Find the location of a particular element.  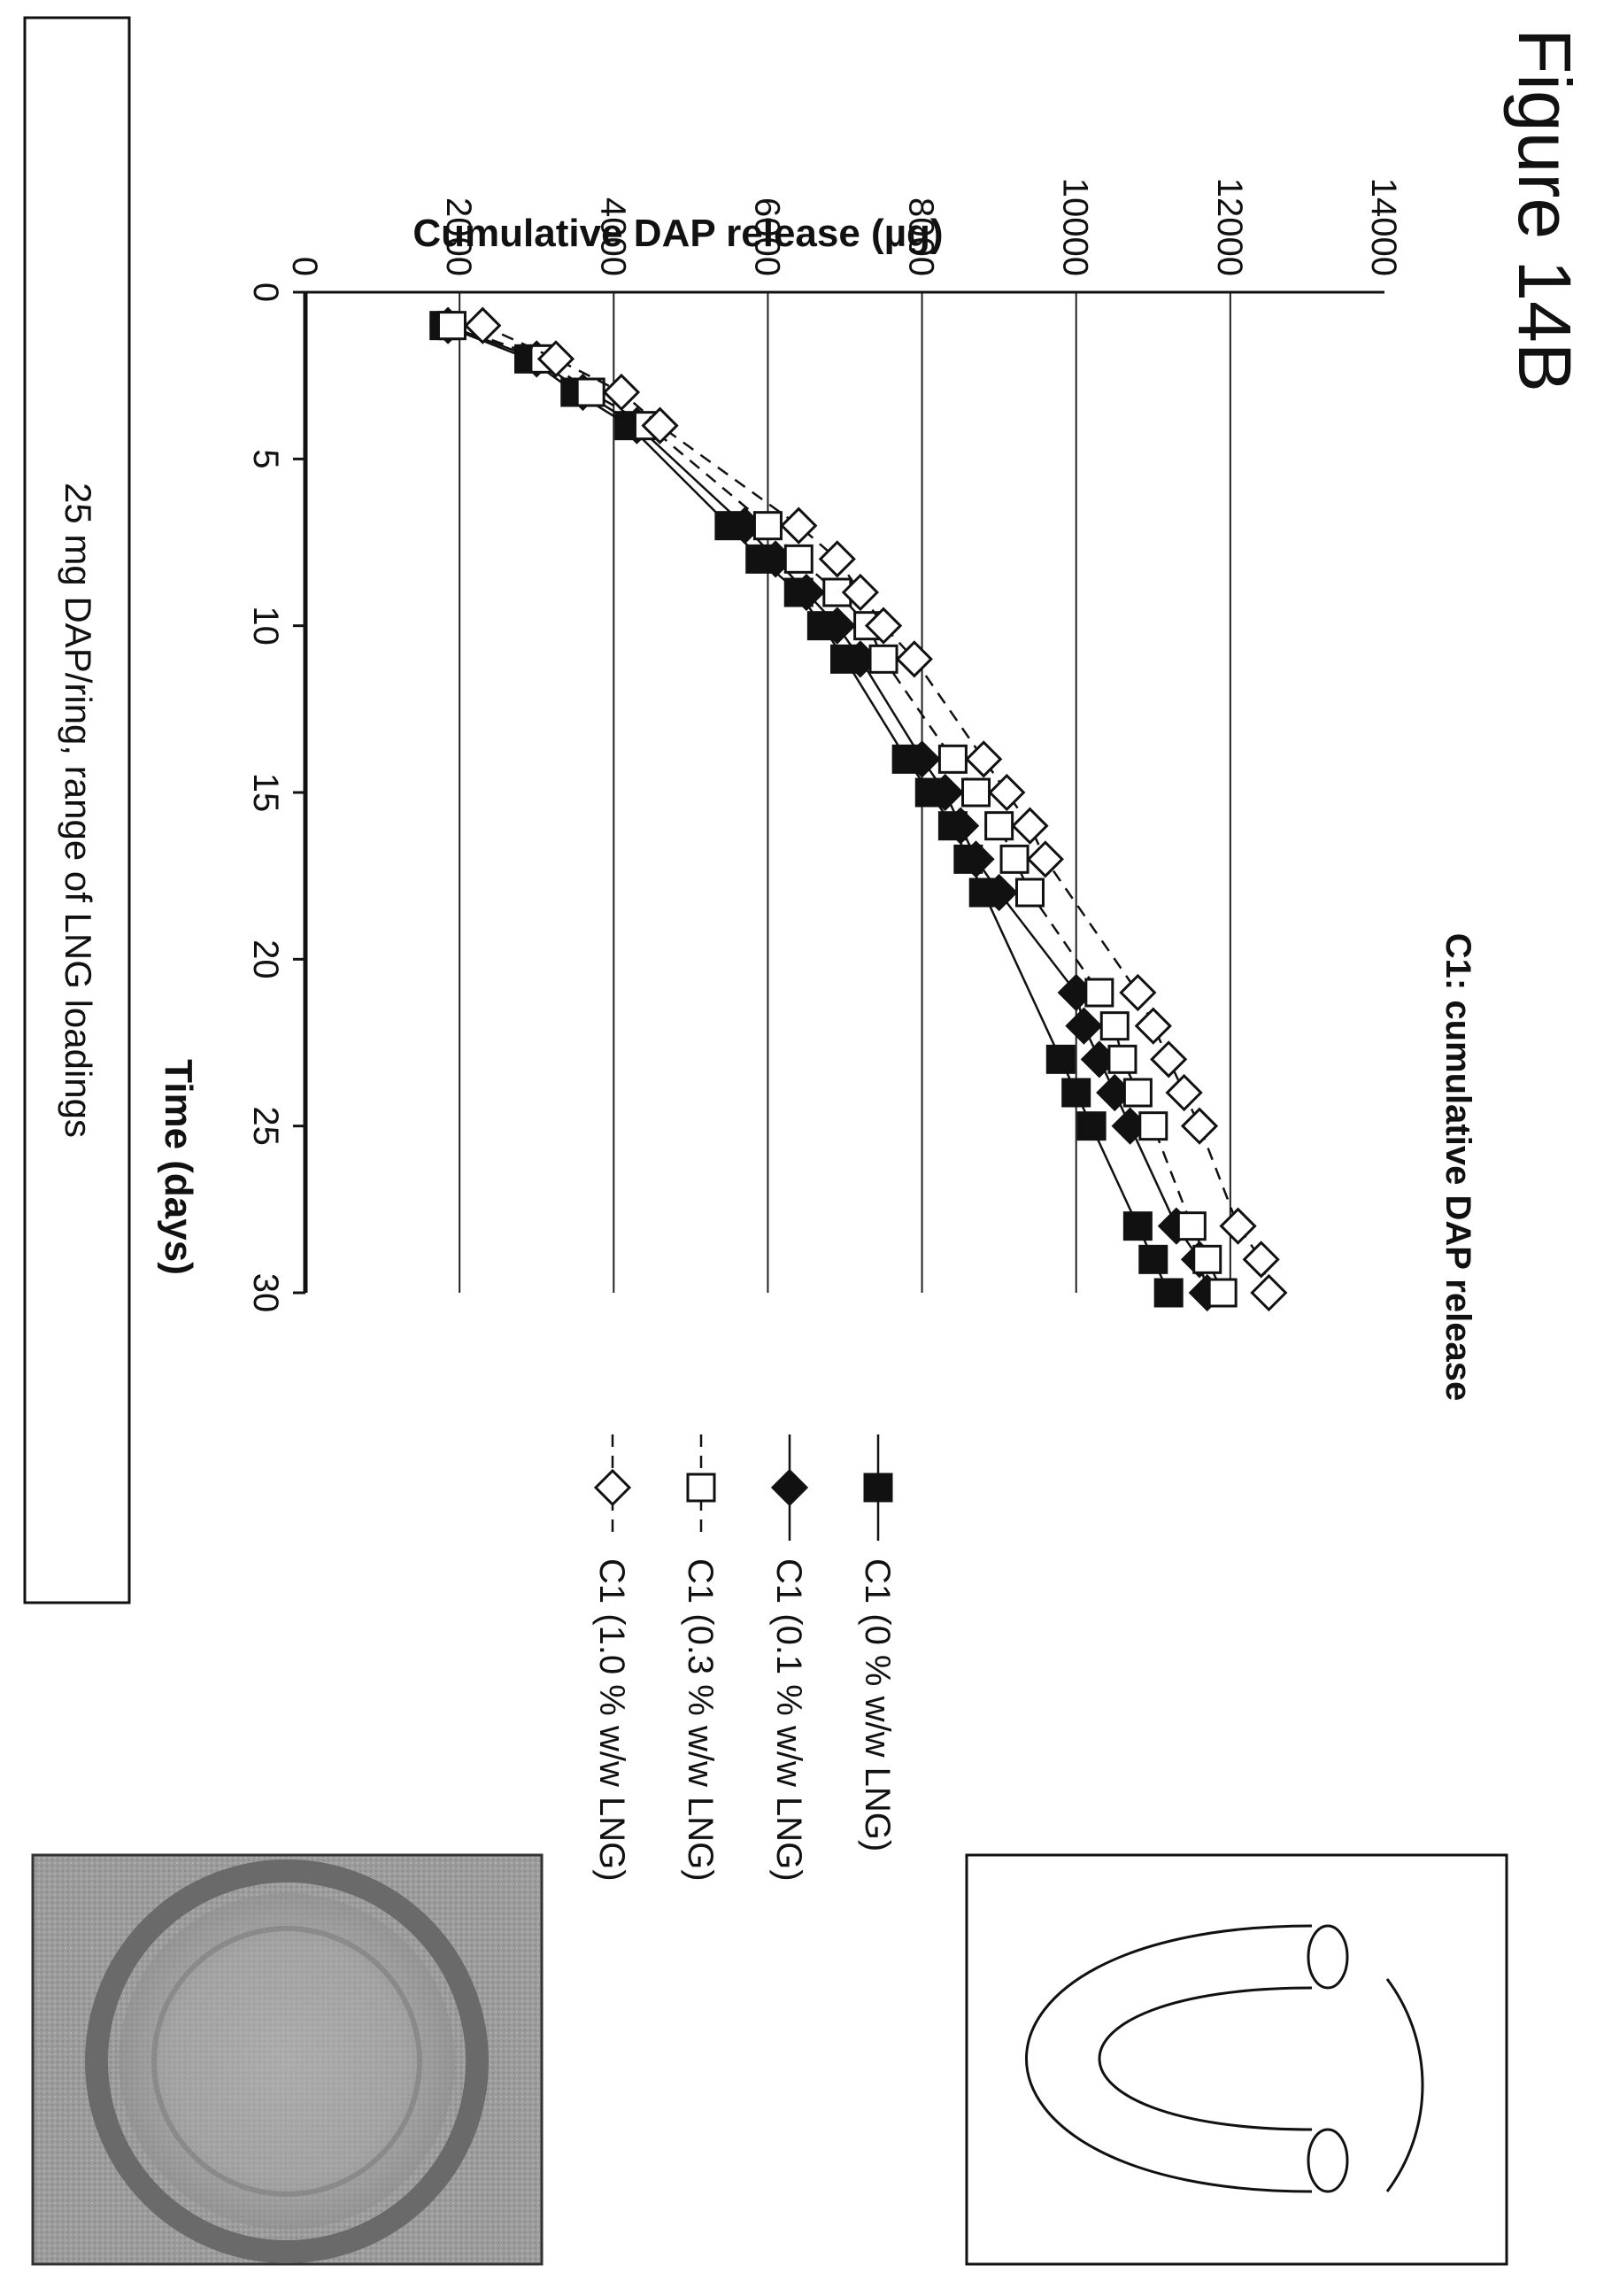

x-tick-label: 30 is located at coordinates (265, 1293).